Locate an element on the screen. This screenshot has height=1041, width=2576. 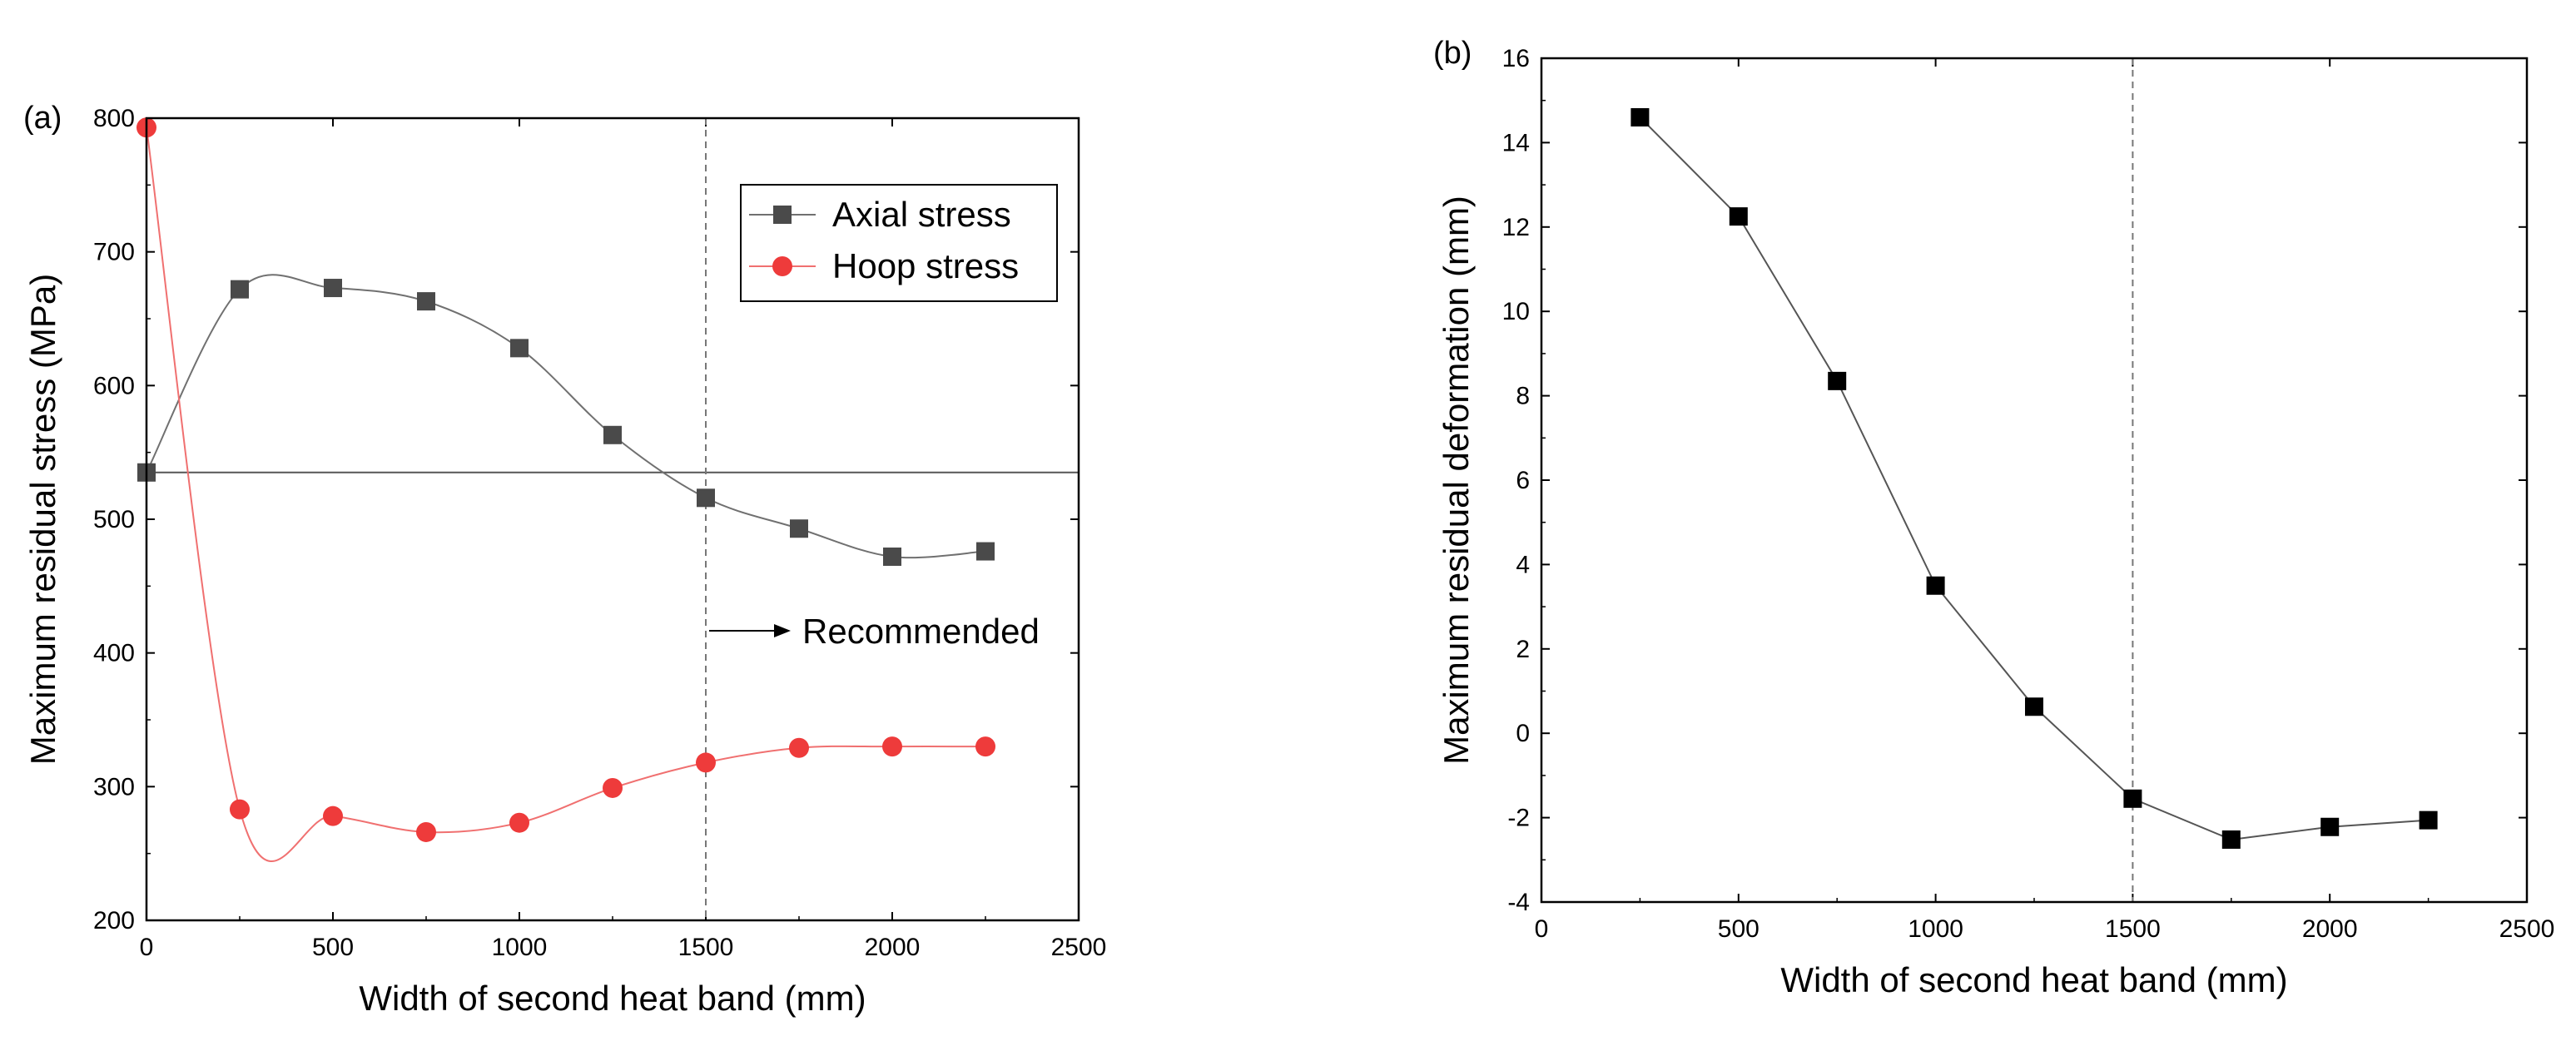
annotation-arrowhead is located at coordinates (782, 631).